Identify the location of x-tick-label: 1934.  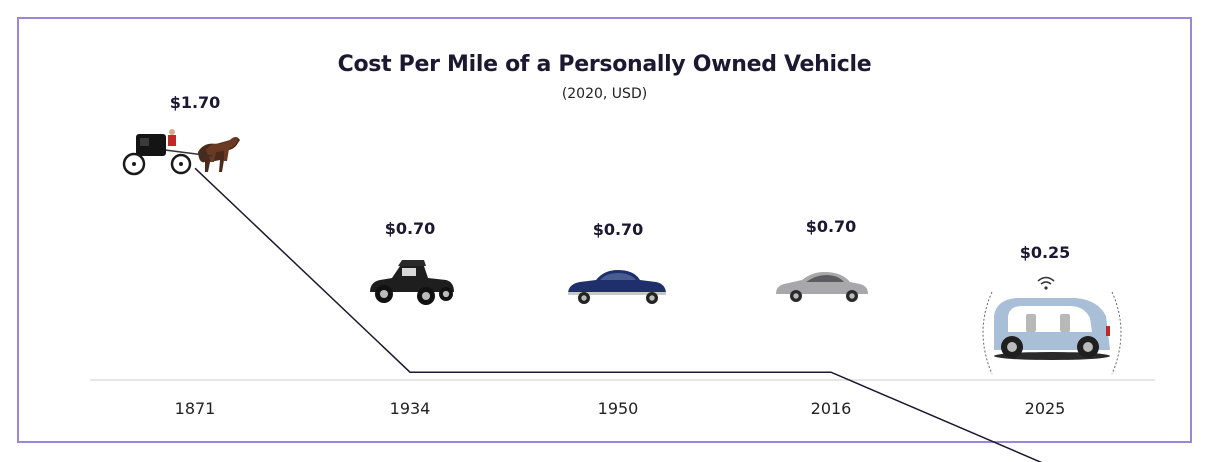
(410, 408).